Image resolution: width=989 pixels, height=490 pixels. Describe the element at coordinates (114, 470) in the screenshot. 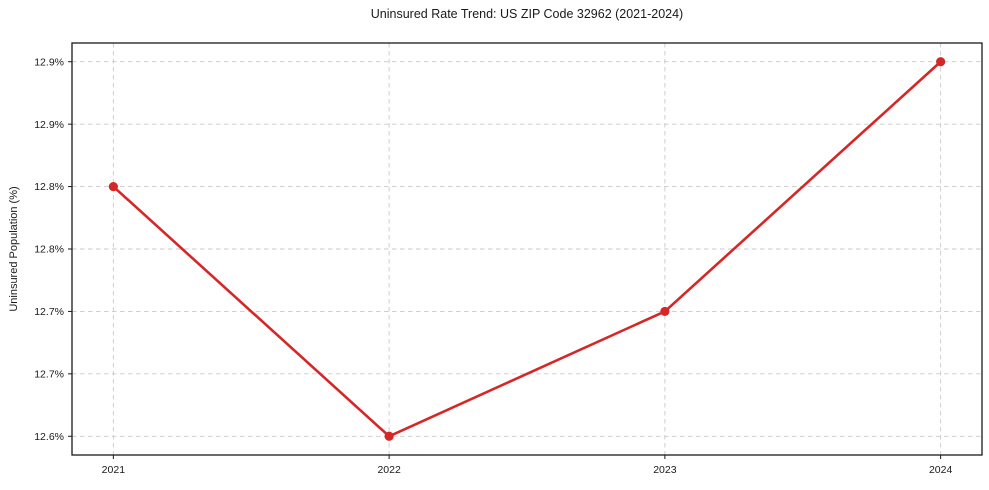

I see `x-tick-label: 2021` at that location.